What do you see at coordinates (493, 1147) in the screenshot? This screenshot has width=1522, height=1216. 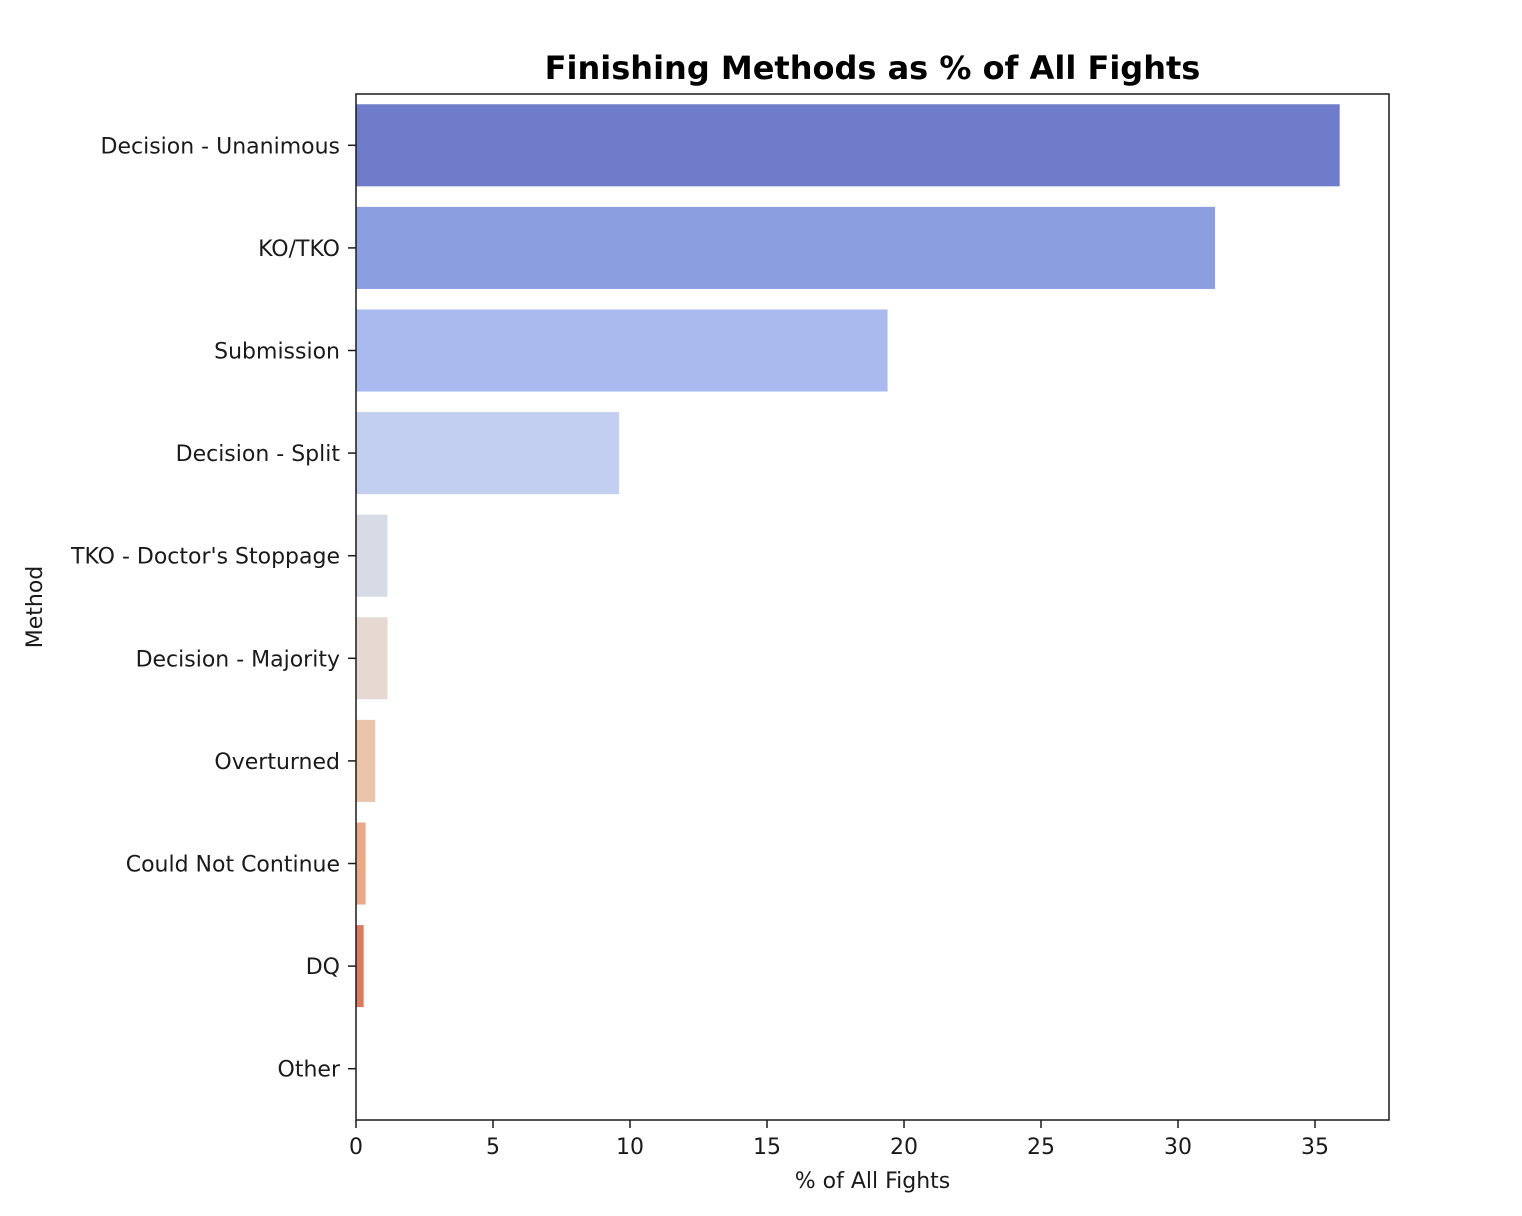 I see `x-tick-label: 5` at bounding box center [493, 1147].